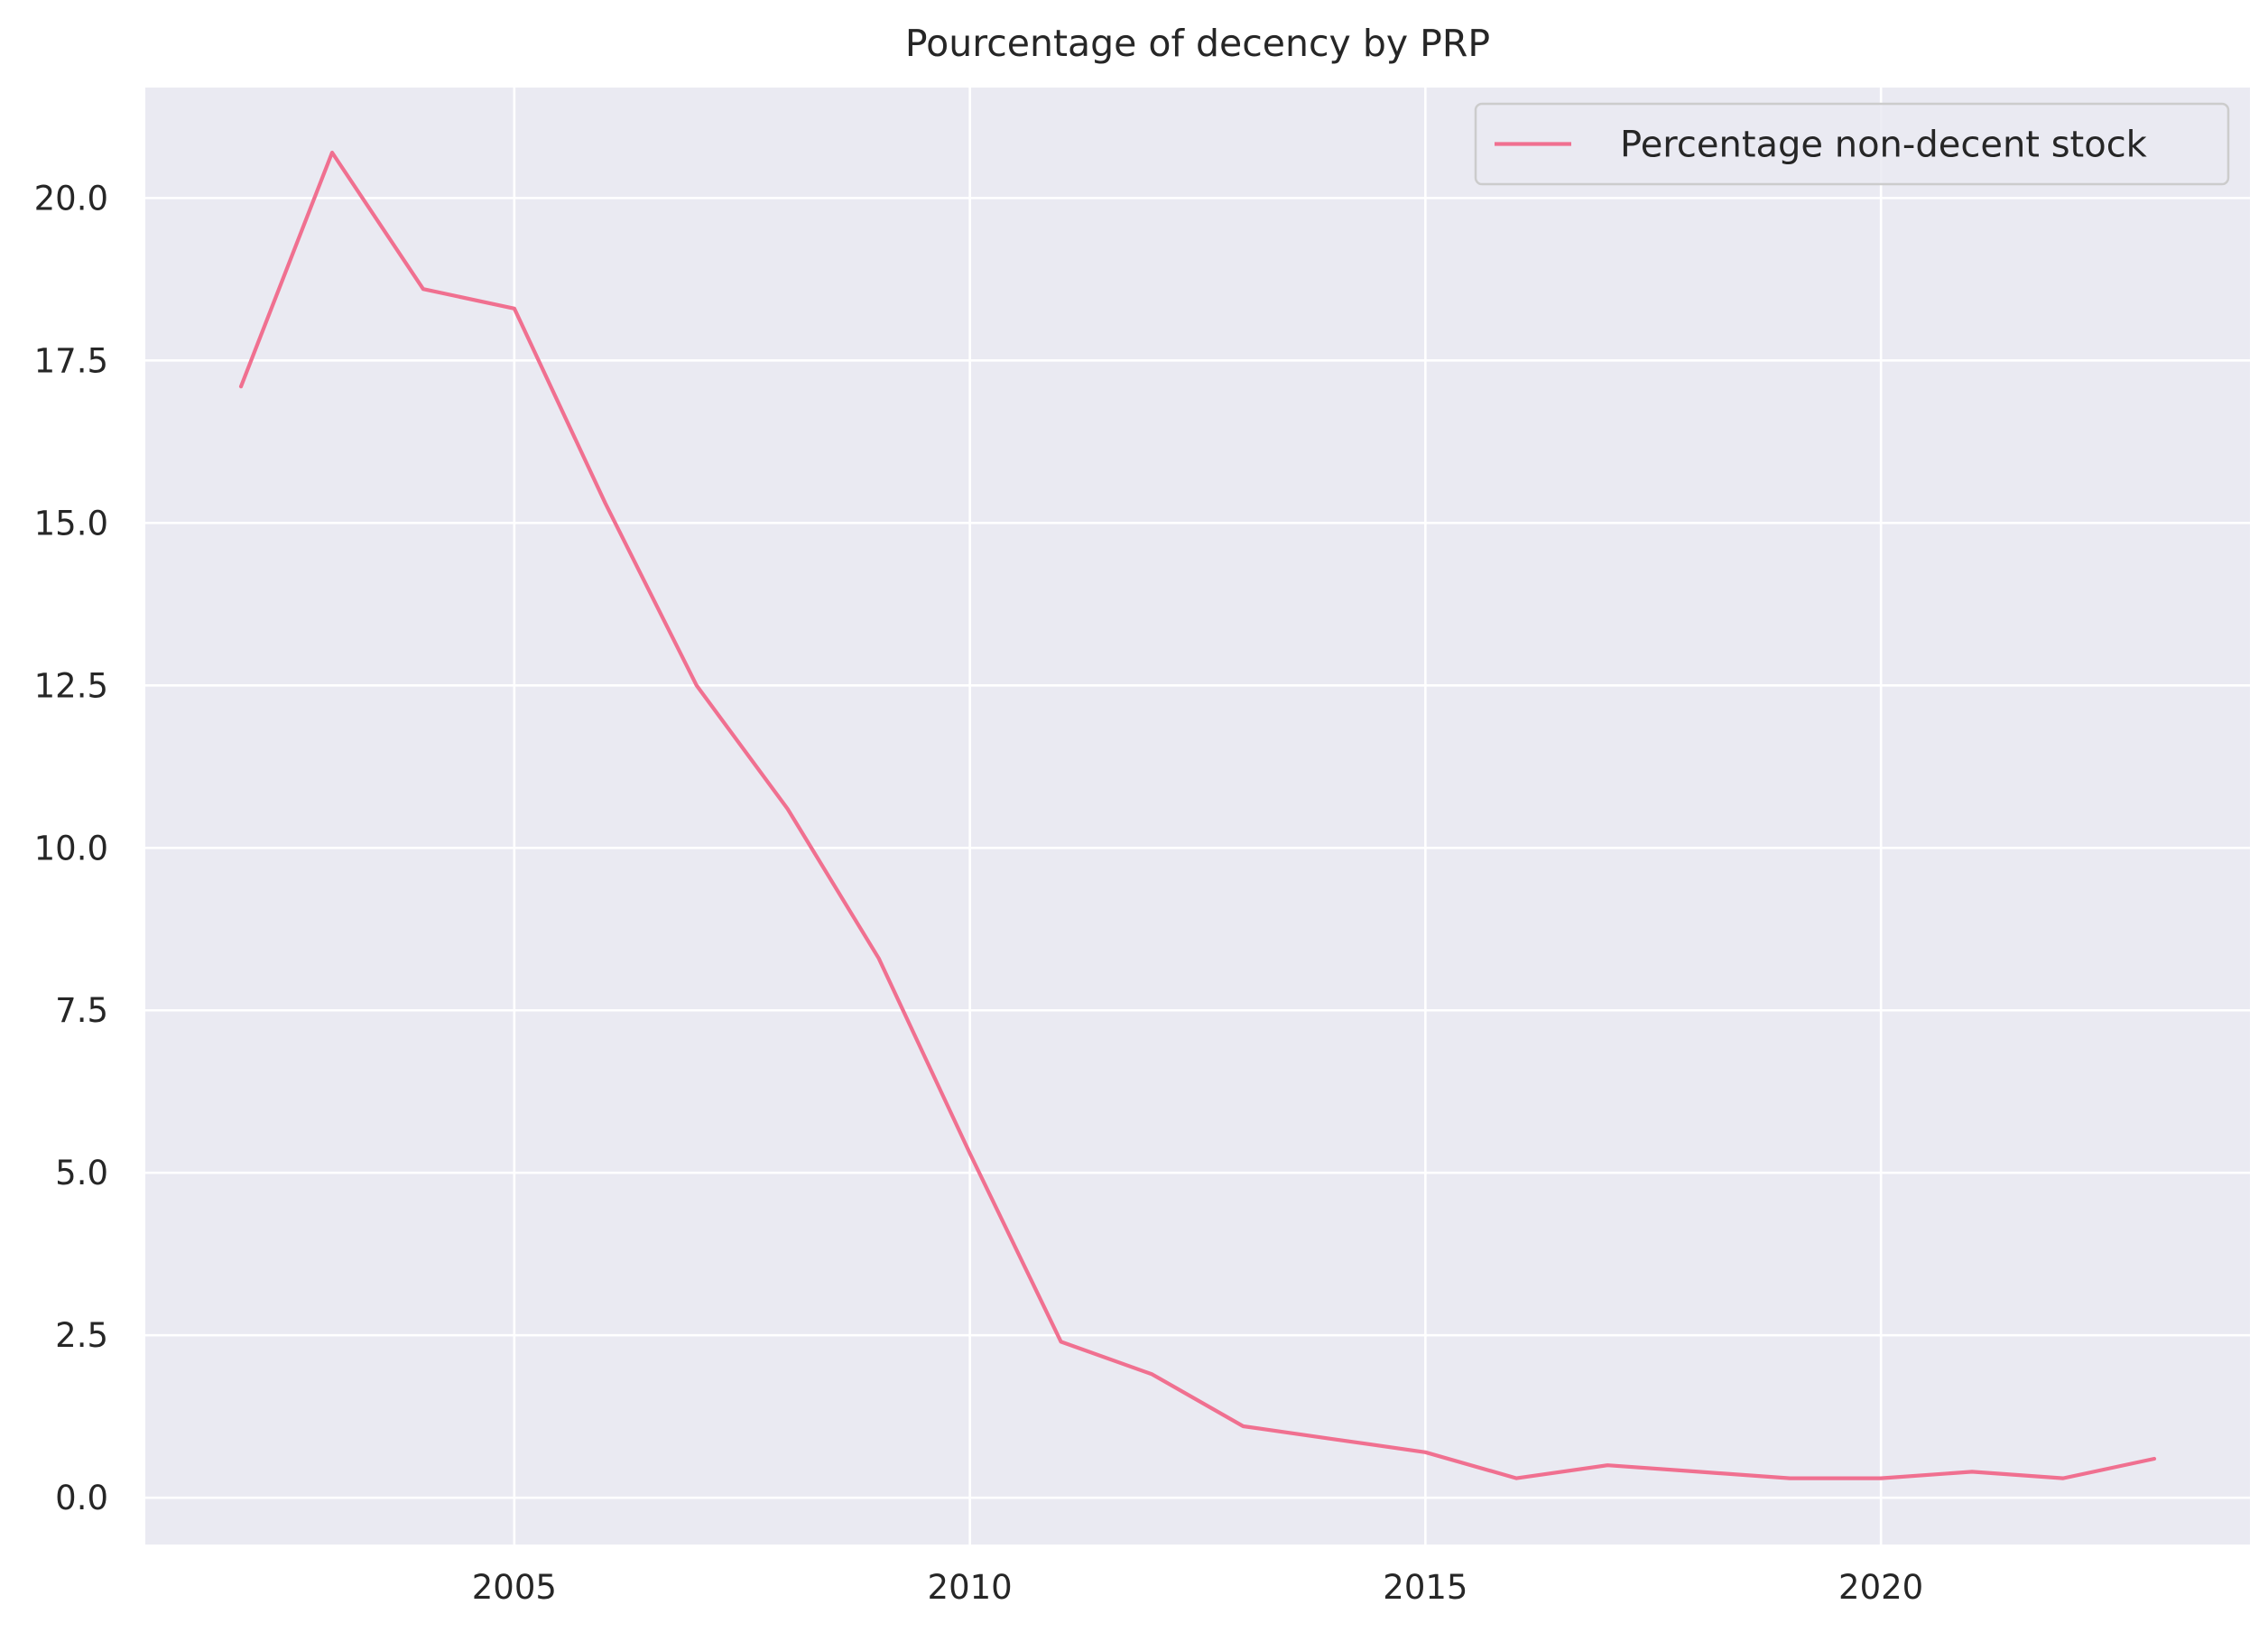 The image size is (2268, 1642). I want to click on chart-title: Pourcentage of decency by PRP, so click(1197, 43).